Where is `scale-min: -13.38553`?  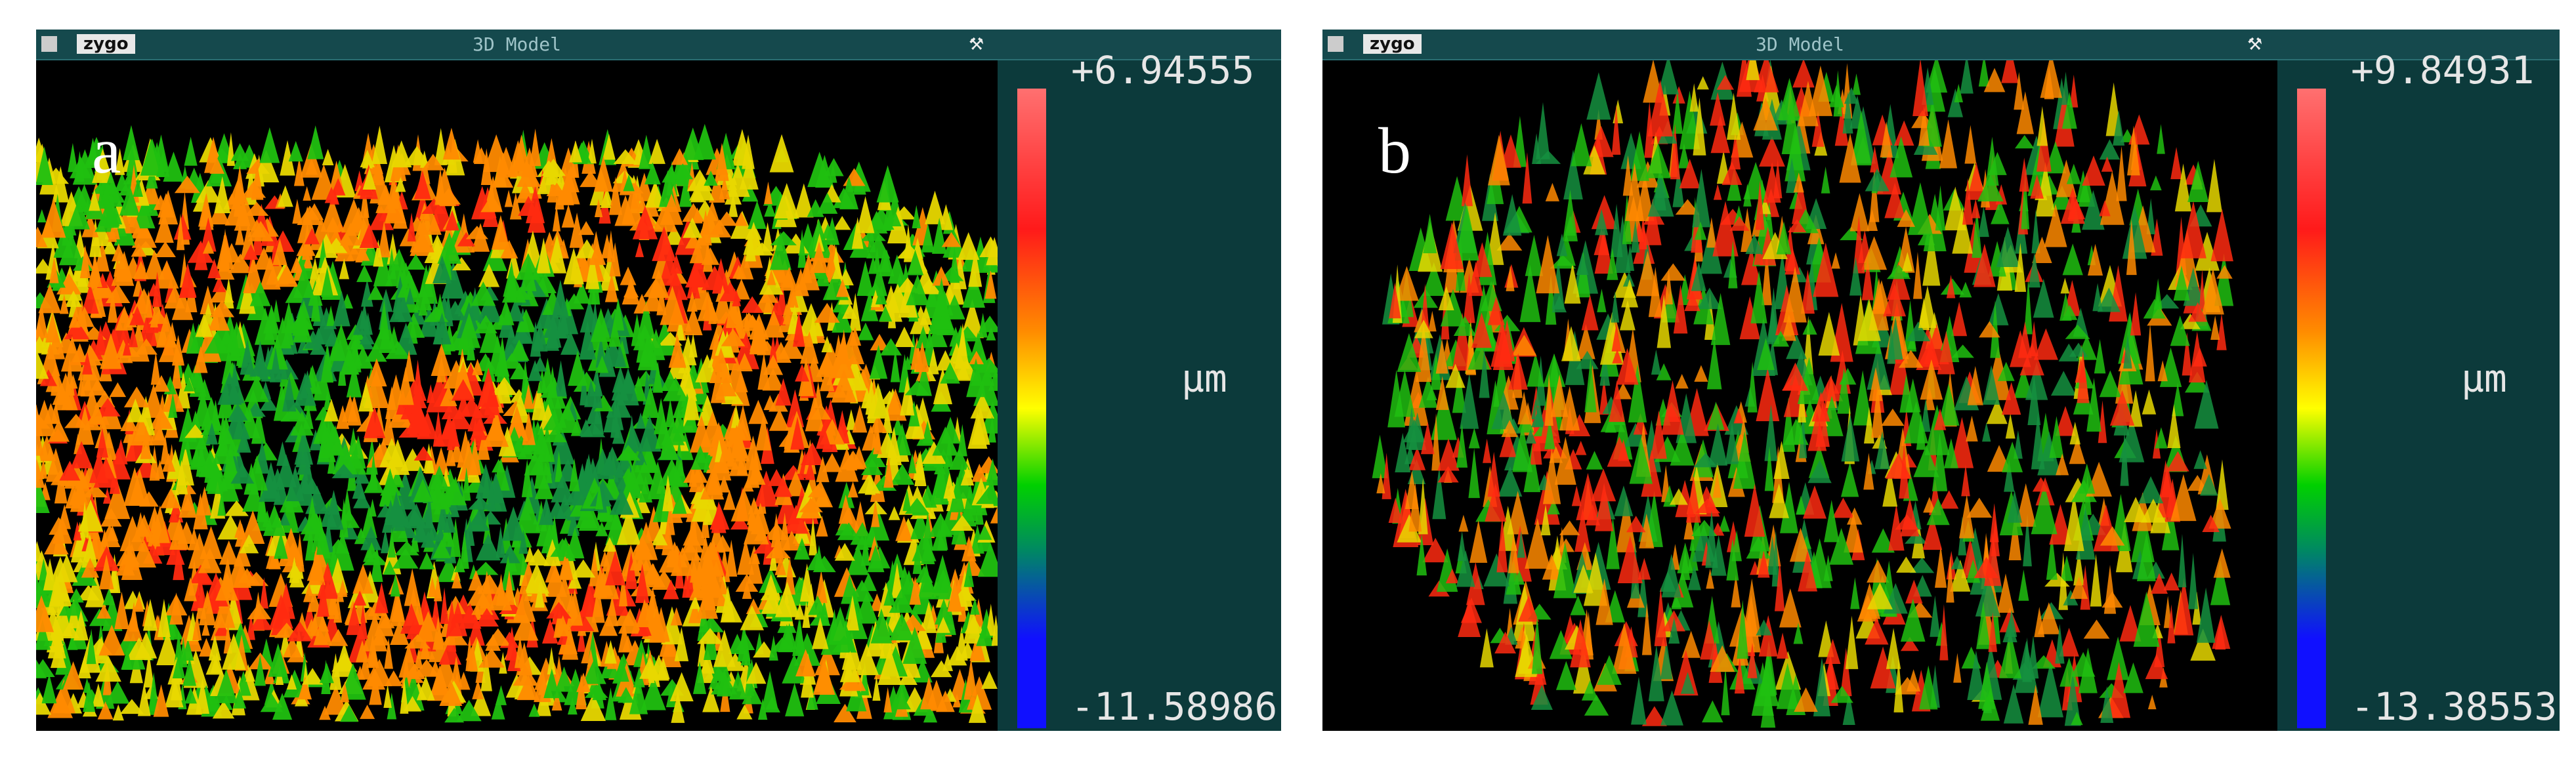 scale-min: -13.38553 is located at coordinates (2454, 706).